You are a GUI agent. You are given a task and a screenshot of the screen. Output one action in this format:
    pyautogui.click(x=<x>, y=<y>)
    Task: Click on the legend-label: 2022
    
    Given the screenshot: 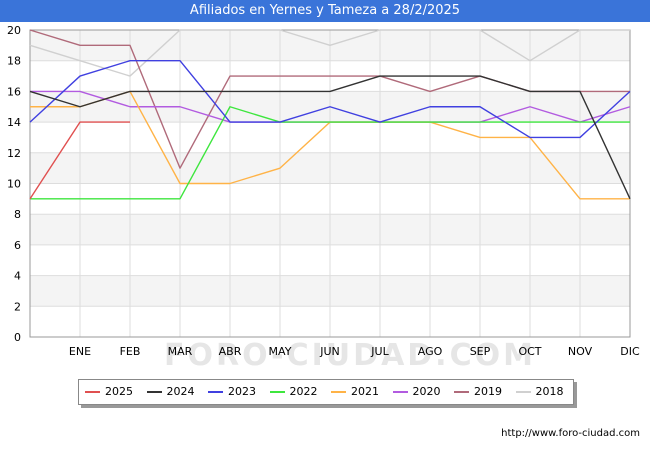 What is the action you would take?
    pyautogui.click(x=303, y=391)
    